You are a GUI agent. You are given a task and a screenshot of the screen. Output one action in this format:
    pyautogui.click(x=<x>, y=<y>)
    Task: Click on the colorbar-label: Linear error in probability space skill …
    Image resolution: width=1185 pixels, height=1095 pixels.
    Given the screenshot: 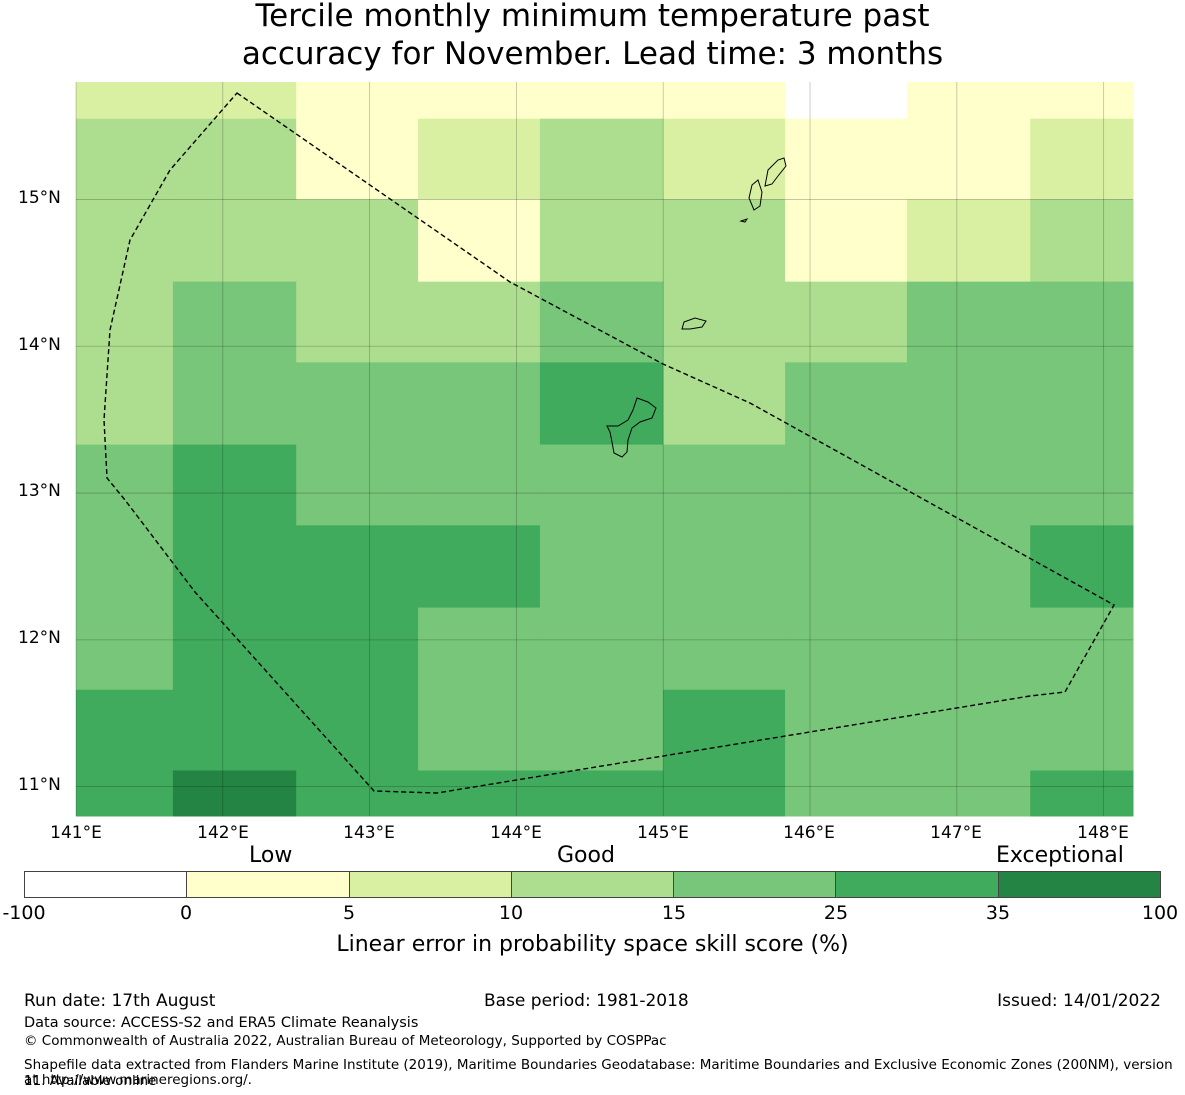 What is the action you would take?
    pyautogui.click(x=592, y=944)
    